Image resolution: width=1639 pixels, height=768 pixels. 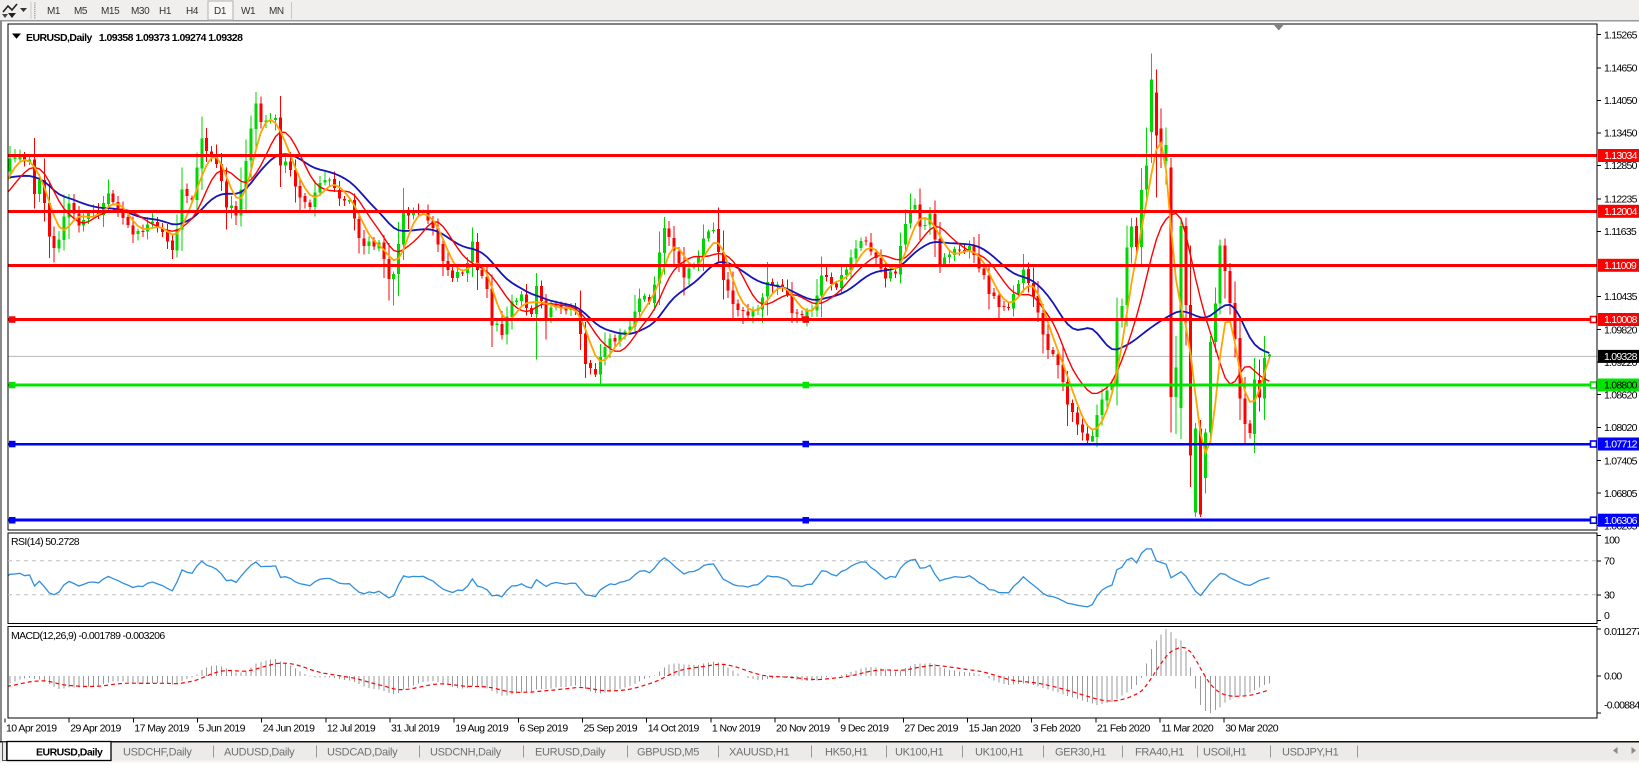 What do you see at coordinates (140, 11) in the screenshot?
I see `svg-text: M30` at bounding box center [140, 11].